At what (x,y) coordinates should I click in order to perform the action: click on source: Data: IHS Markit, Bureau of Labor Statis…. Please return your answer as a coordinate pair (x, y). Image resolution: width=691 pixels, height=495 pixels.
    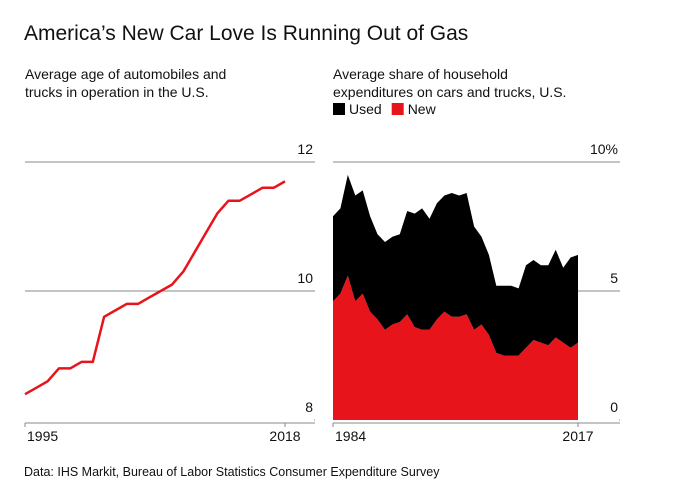
    Looking at the image, I should click on (232, 472).